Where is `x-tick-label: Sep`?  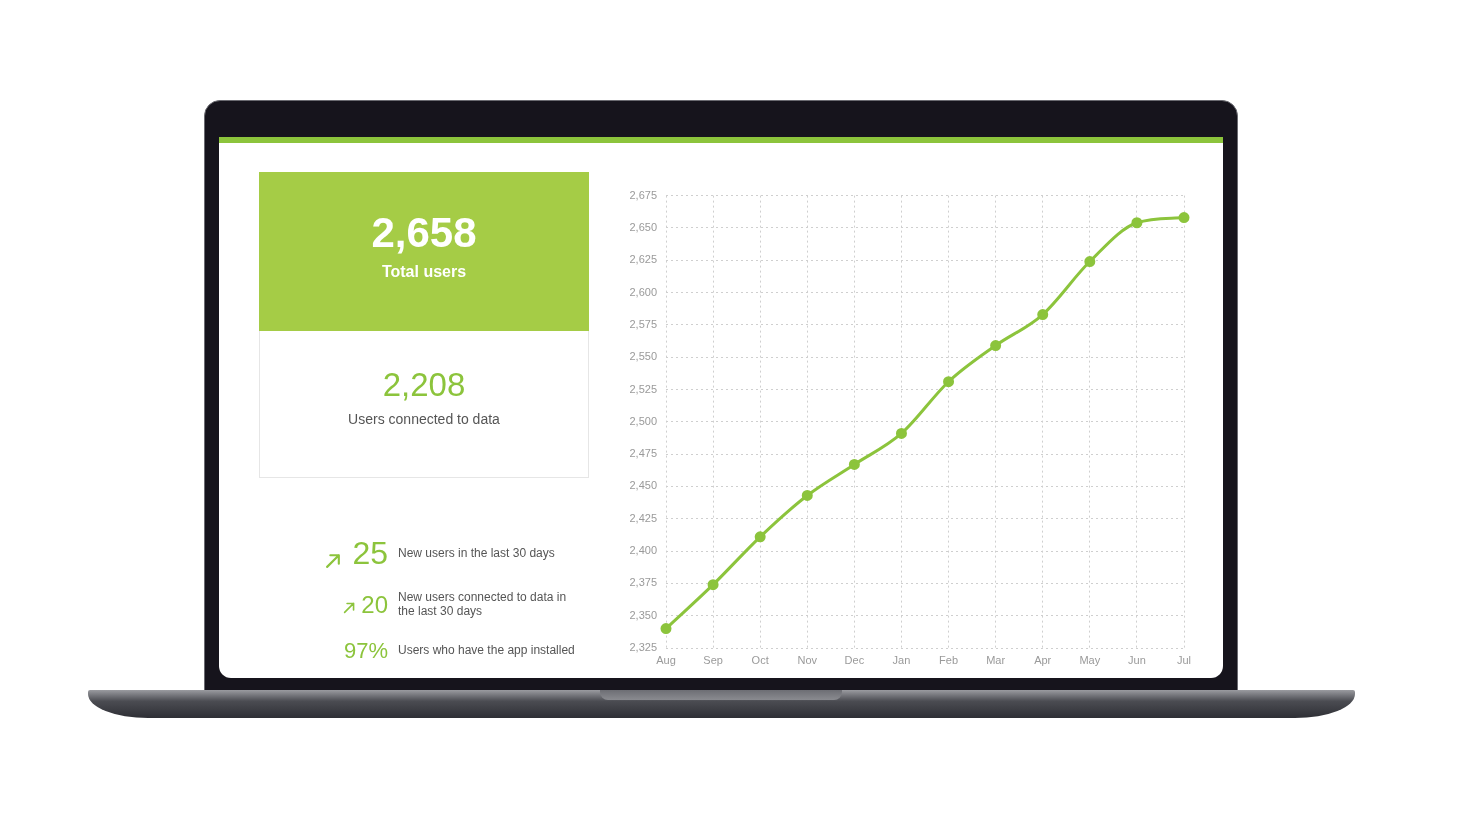
x-tick-label: Sep is located at coordinates (713, 659).